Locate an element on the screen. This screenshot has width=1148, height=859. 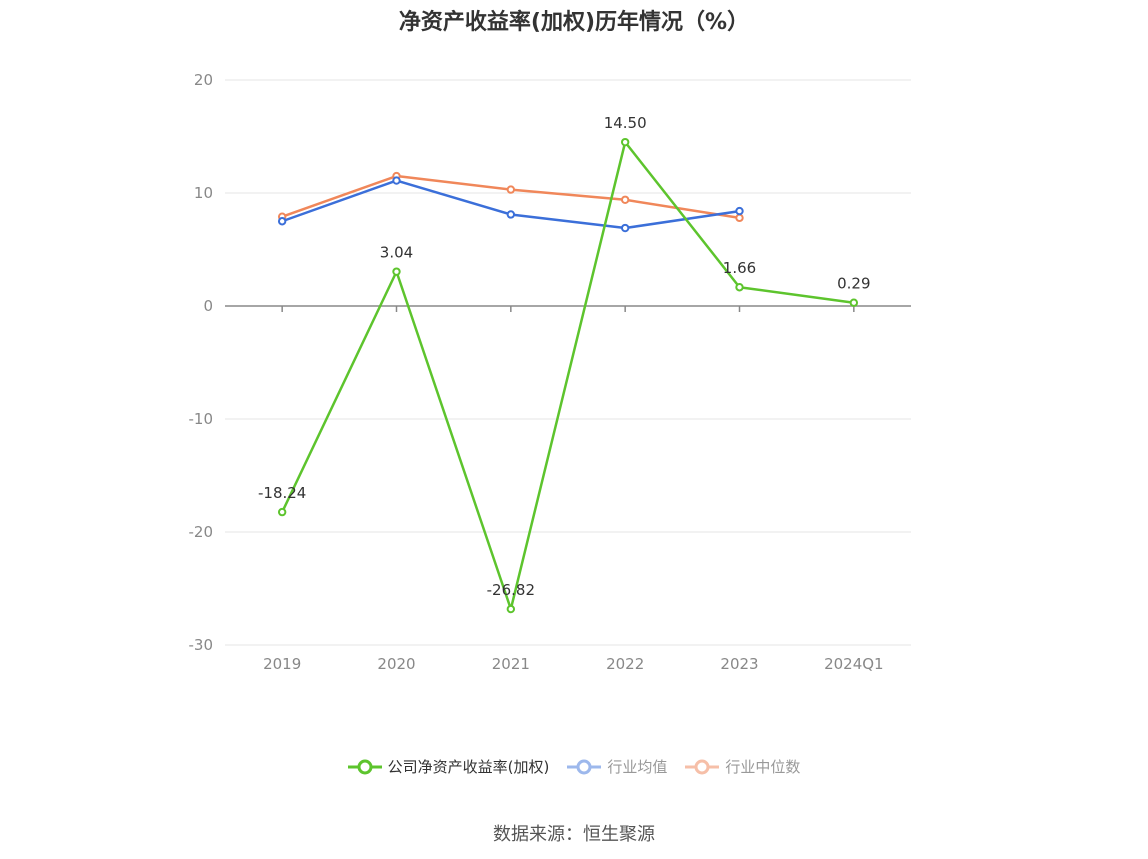
legend-item-company-roe: 公司净资产收益率(加权) is located at coordinates (448, 766).